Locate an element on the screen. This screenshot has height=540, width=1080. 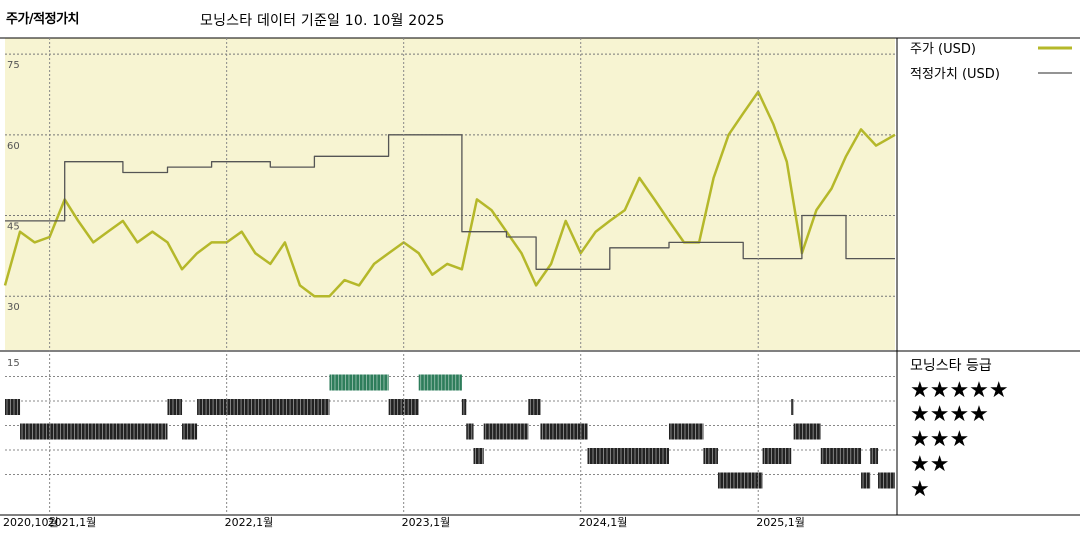
rating-y-tick-label: 15 is located at coordinates (13, 363).